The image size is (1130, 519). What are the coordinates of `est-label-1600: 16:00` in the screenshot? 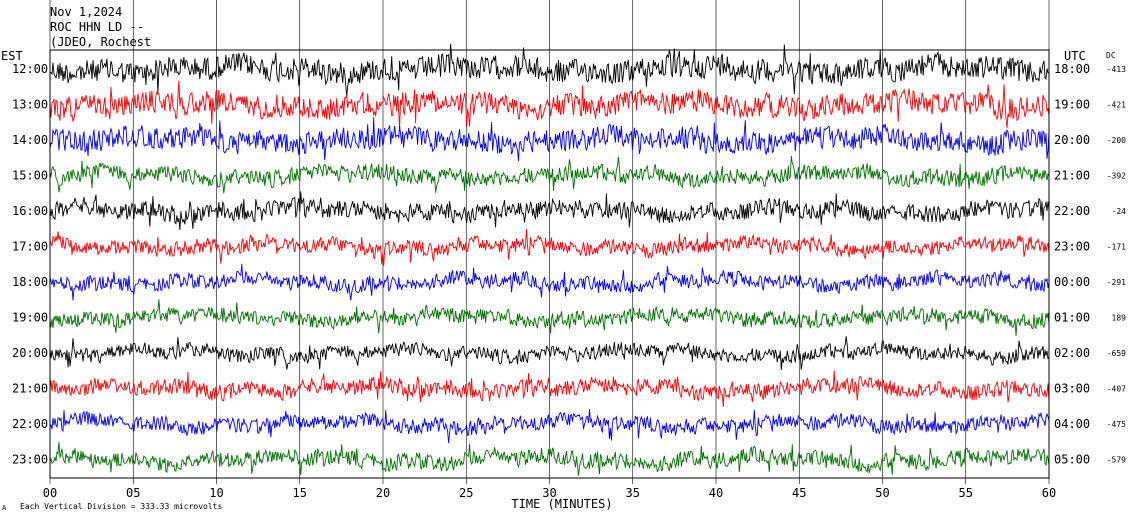 It's located at (30, 211).